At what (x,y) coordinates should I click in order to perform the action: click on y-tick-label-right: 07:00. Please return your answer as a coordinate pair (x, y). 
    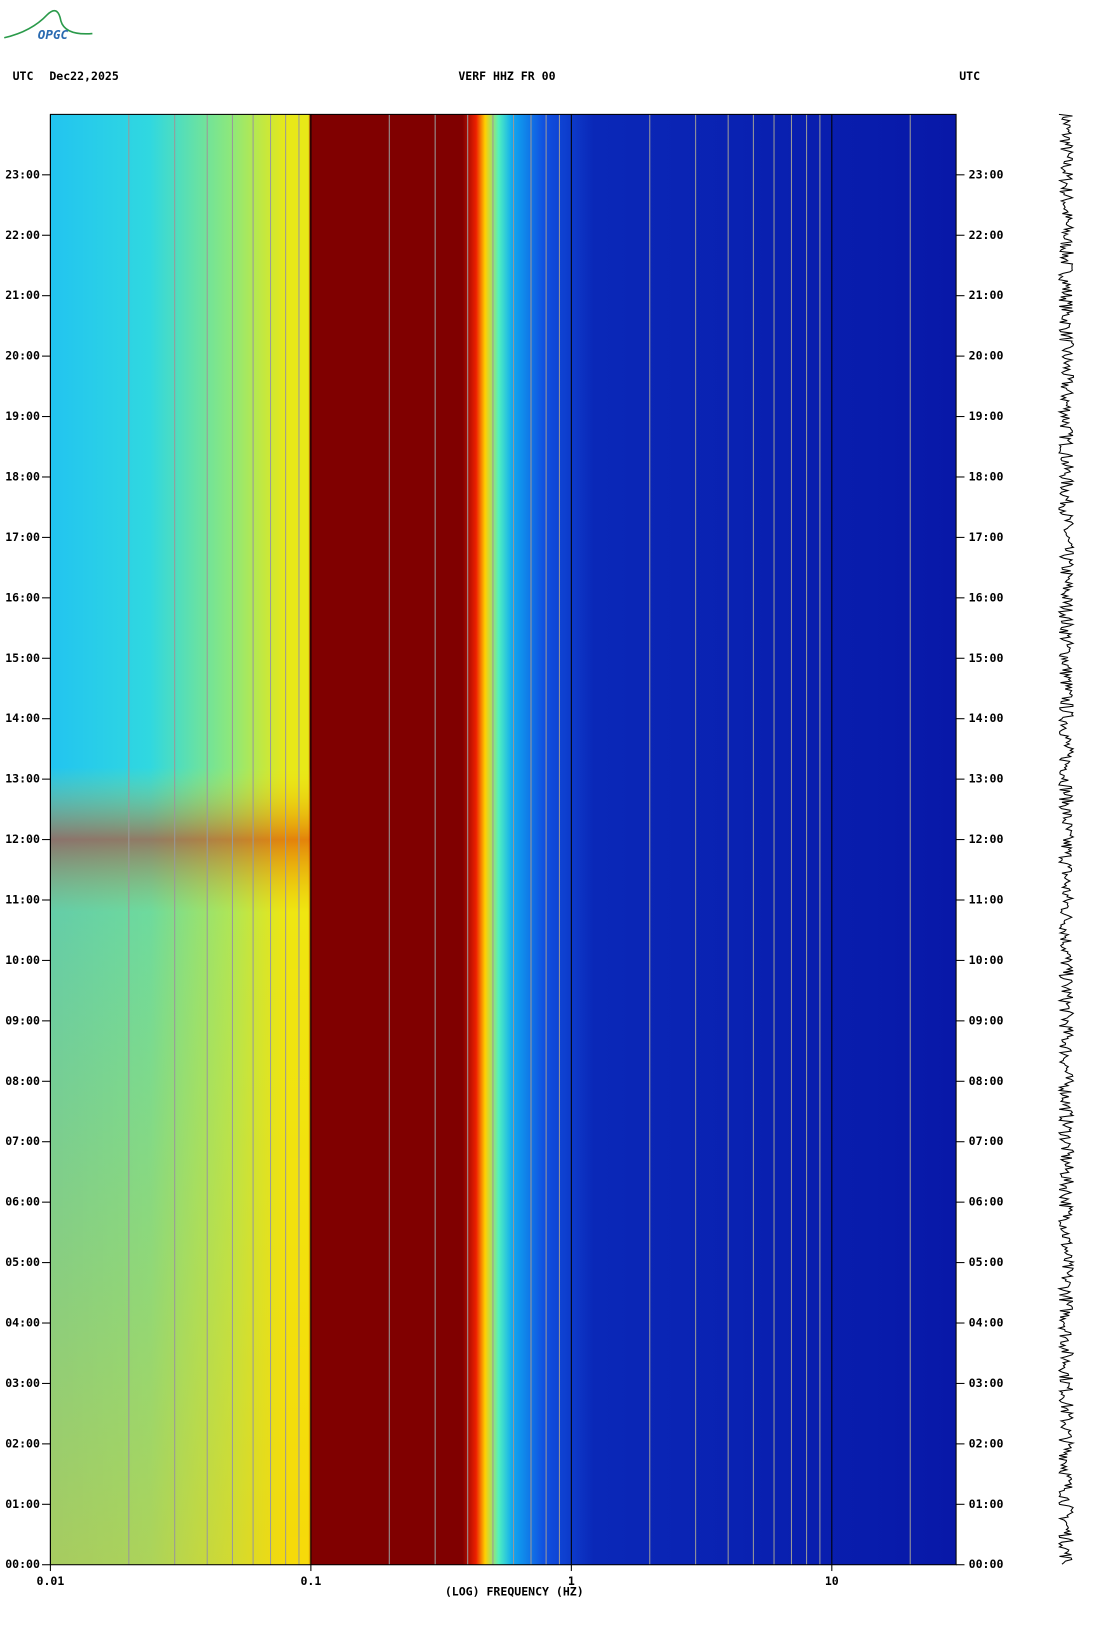
    Looking at the image, I should click on (986, 1141).